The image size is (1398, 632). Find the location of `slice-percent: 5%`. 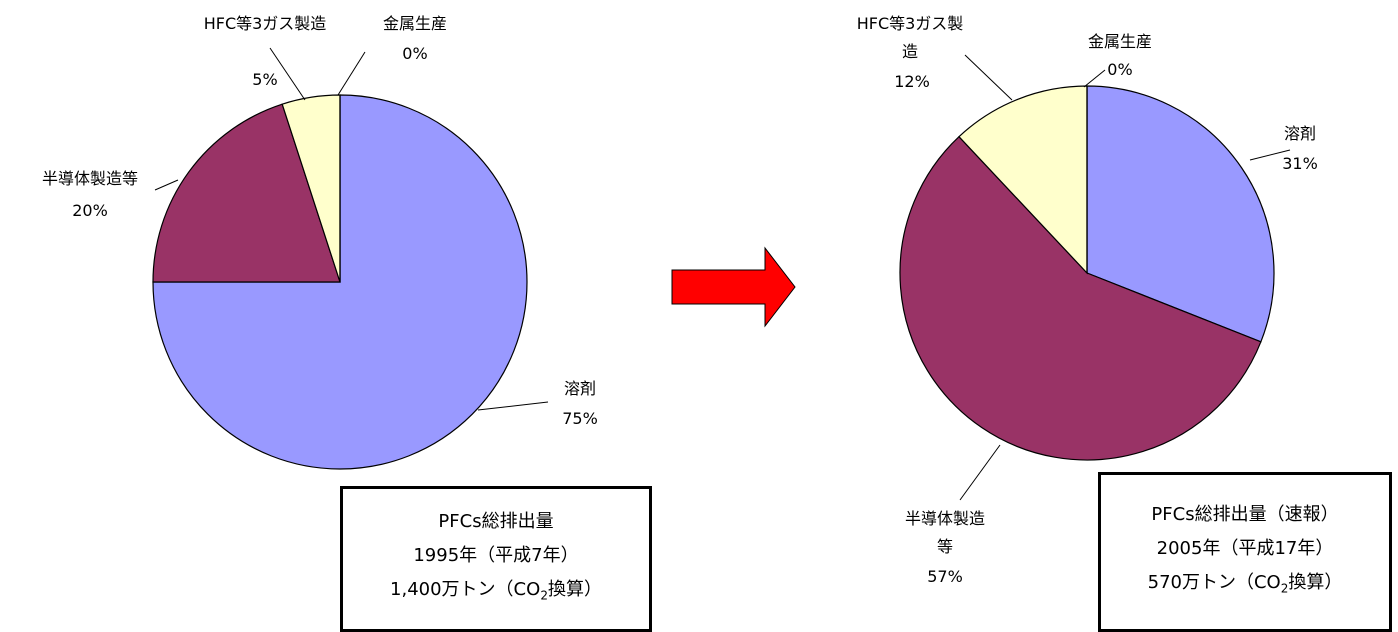

slice-percent: 5% is located at coordinates (265, 79).